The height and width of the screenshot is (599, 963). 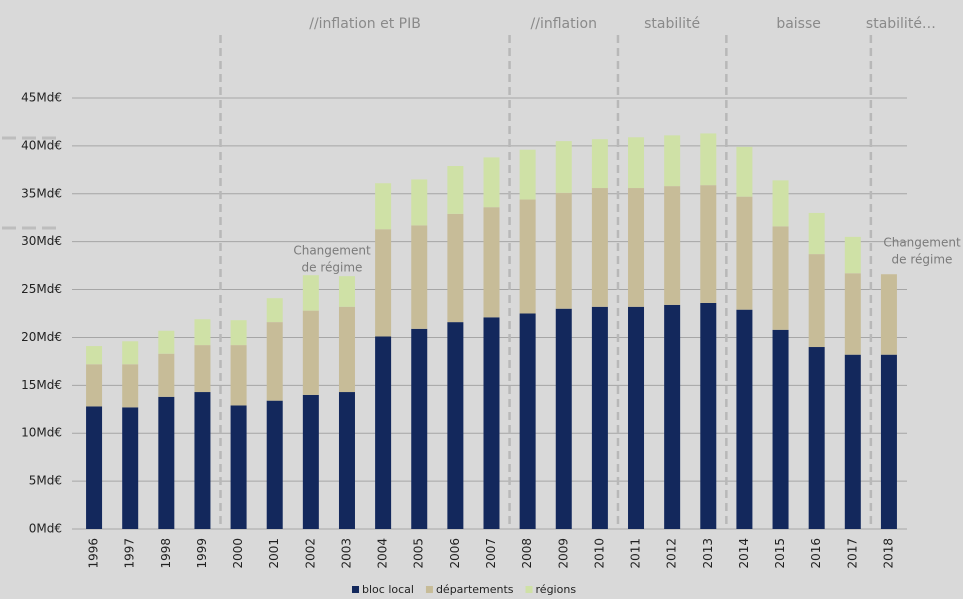 I want to click on y-tick-label: 10Md€, so click(x=41, y=433).